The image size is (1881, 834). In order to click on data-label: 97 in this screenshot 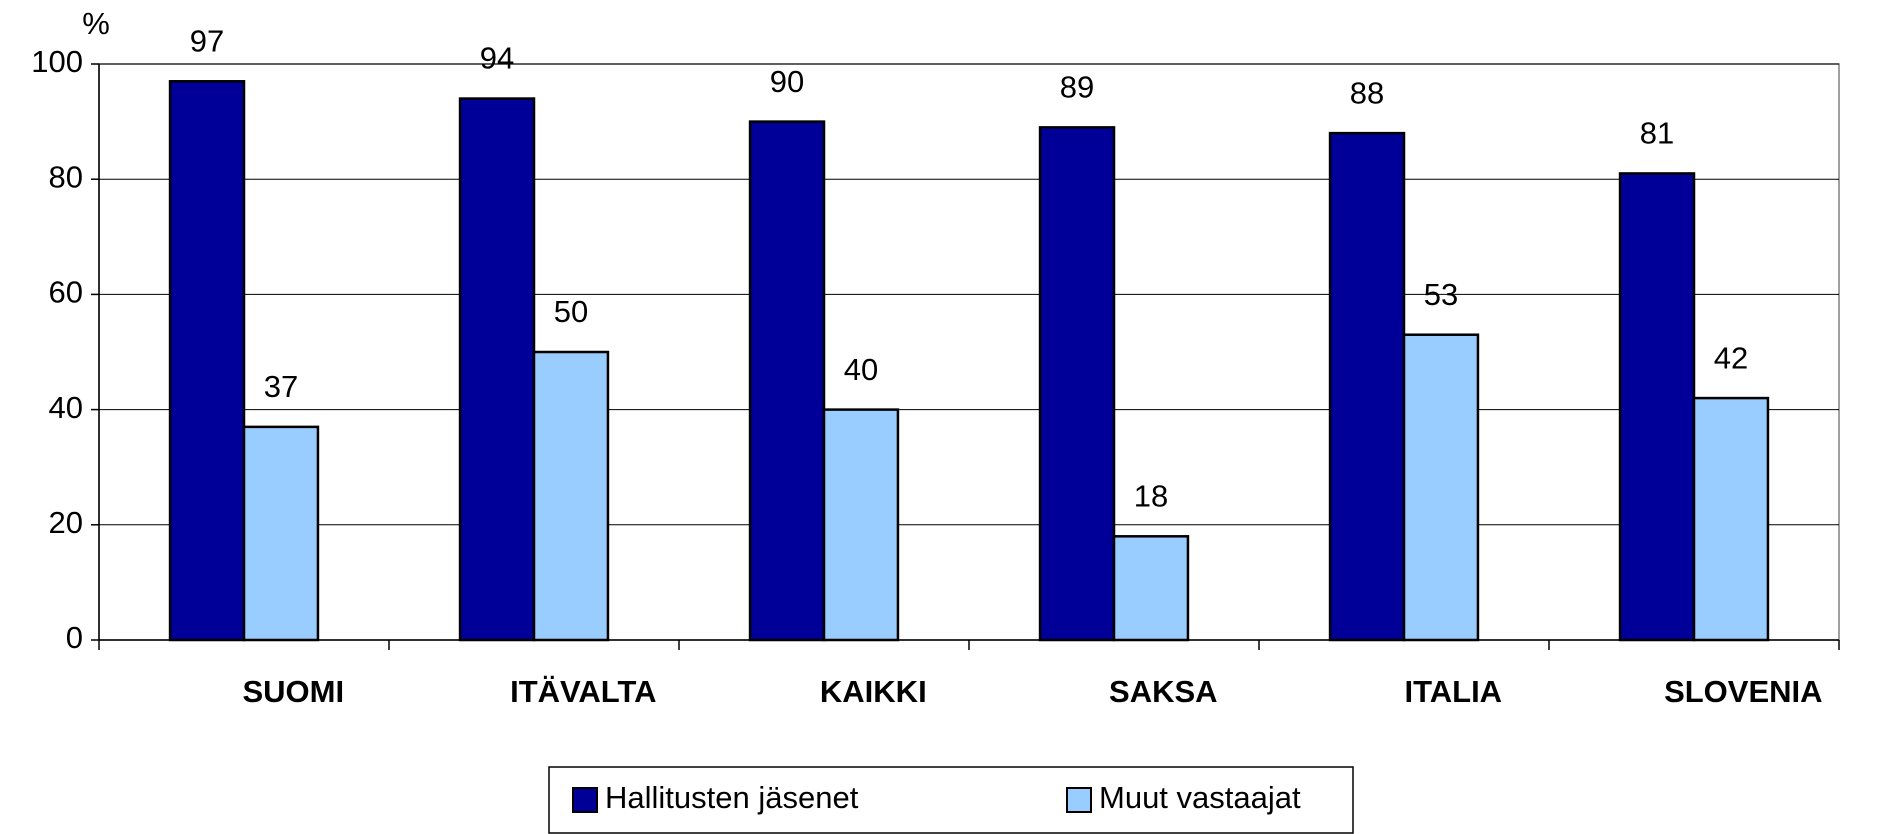, I will do `click(207, 40)`.